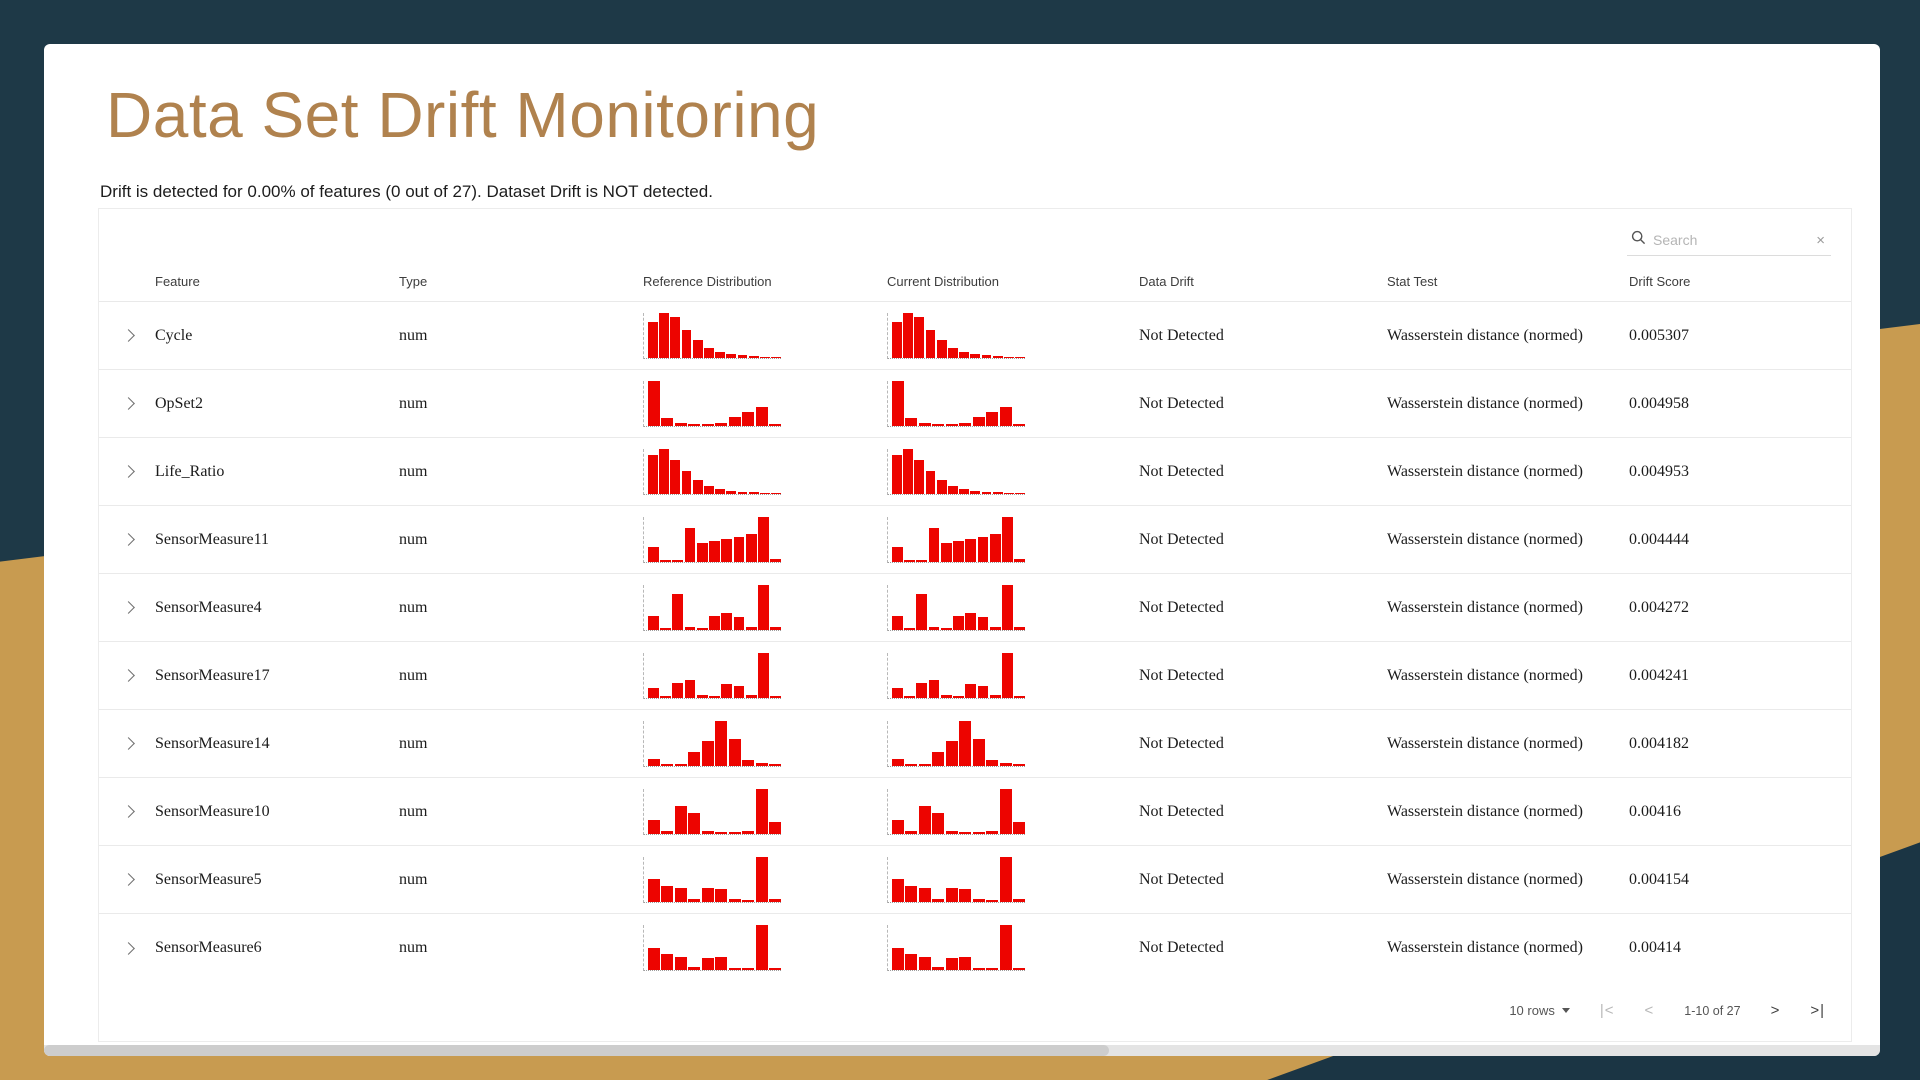  Describe the element at coordinates (212, 811) in the screenshot. I see `feature-name: SensorMeasure10` at that location.